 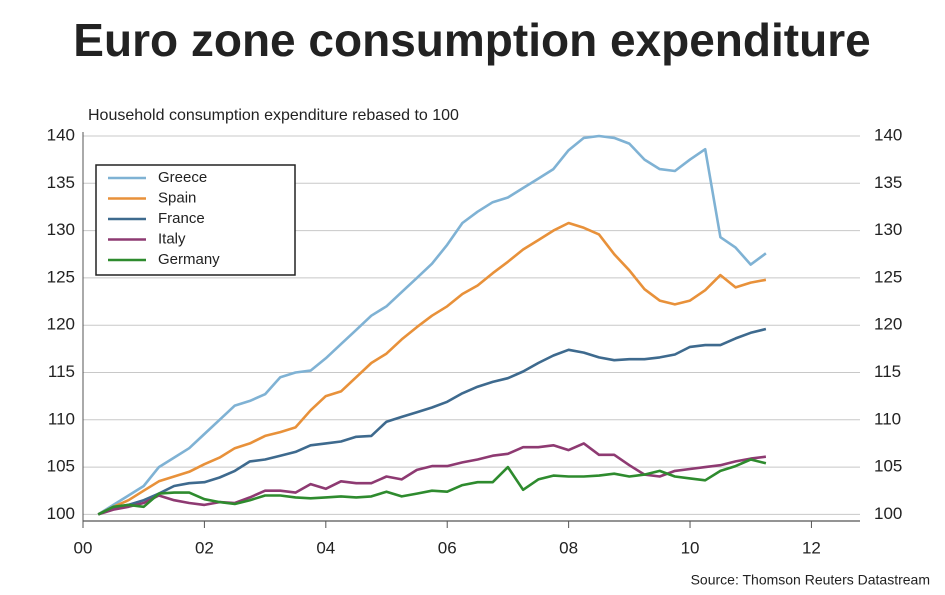 I want to click on legend-label: France, so click(x=181, y=218).